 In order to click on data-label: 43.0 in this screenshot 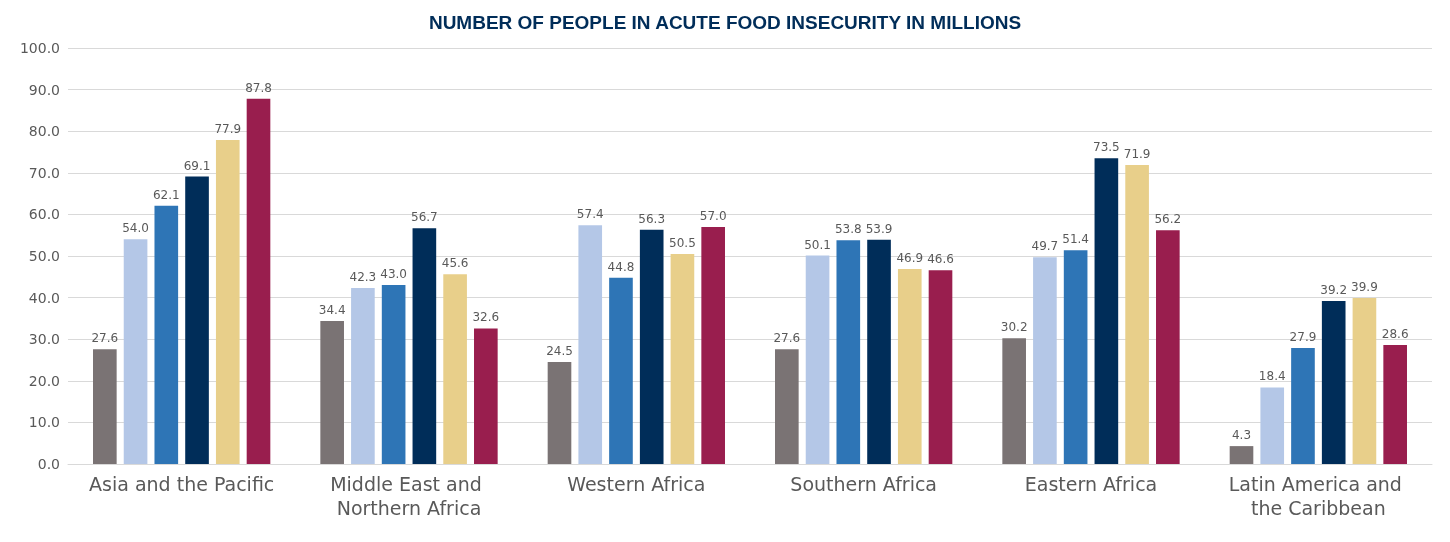, I will do `click(393, 274)`.